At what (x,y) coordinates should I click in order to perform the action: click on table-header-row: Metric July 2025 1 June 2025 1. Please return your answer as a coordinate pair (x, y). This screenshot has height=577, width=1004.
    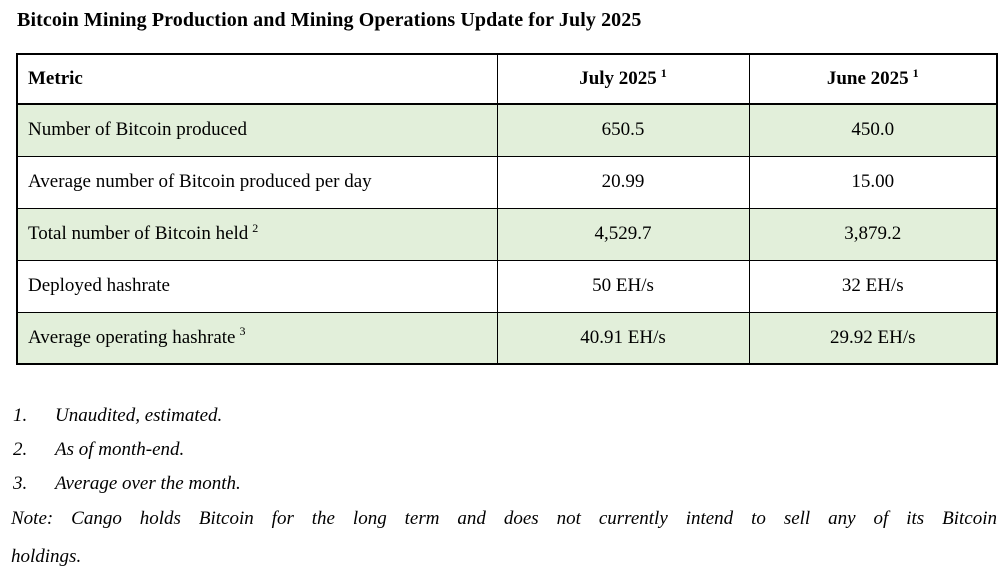
    Looking at the image, I should click on (507, 79).